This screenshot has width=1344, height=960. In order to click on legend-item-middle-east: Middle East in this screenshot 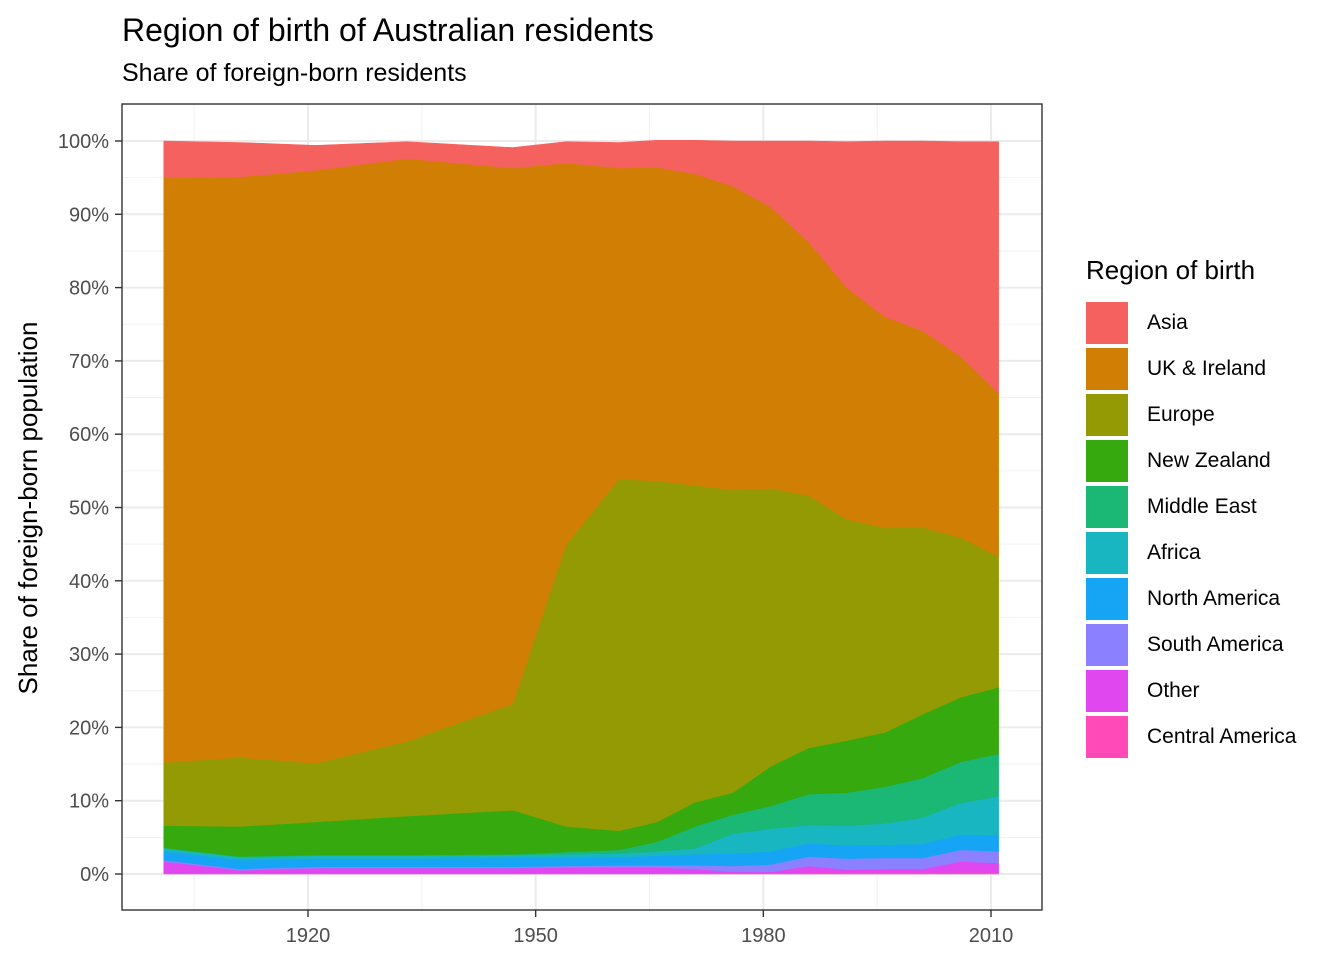, I will do `click(1191, 507)`.